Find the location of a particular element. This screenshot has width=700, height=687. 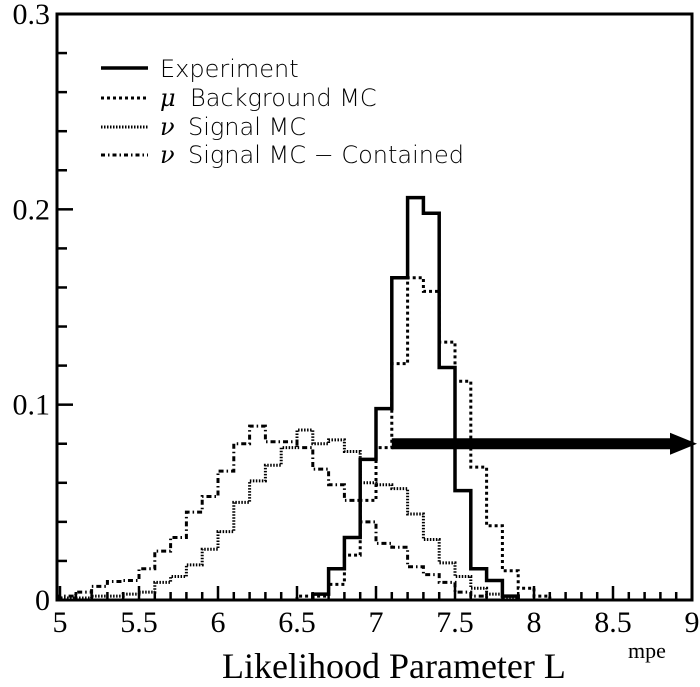

legend-label: Experiment is located at coordinates (229, 69).